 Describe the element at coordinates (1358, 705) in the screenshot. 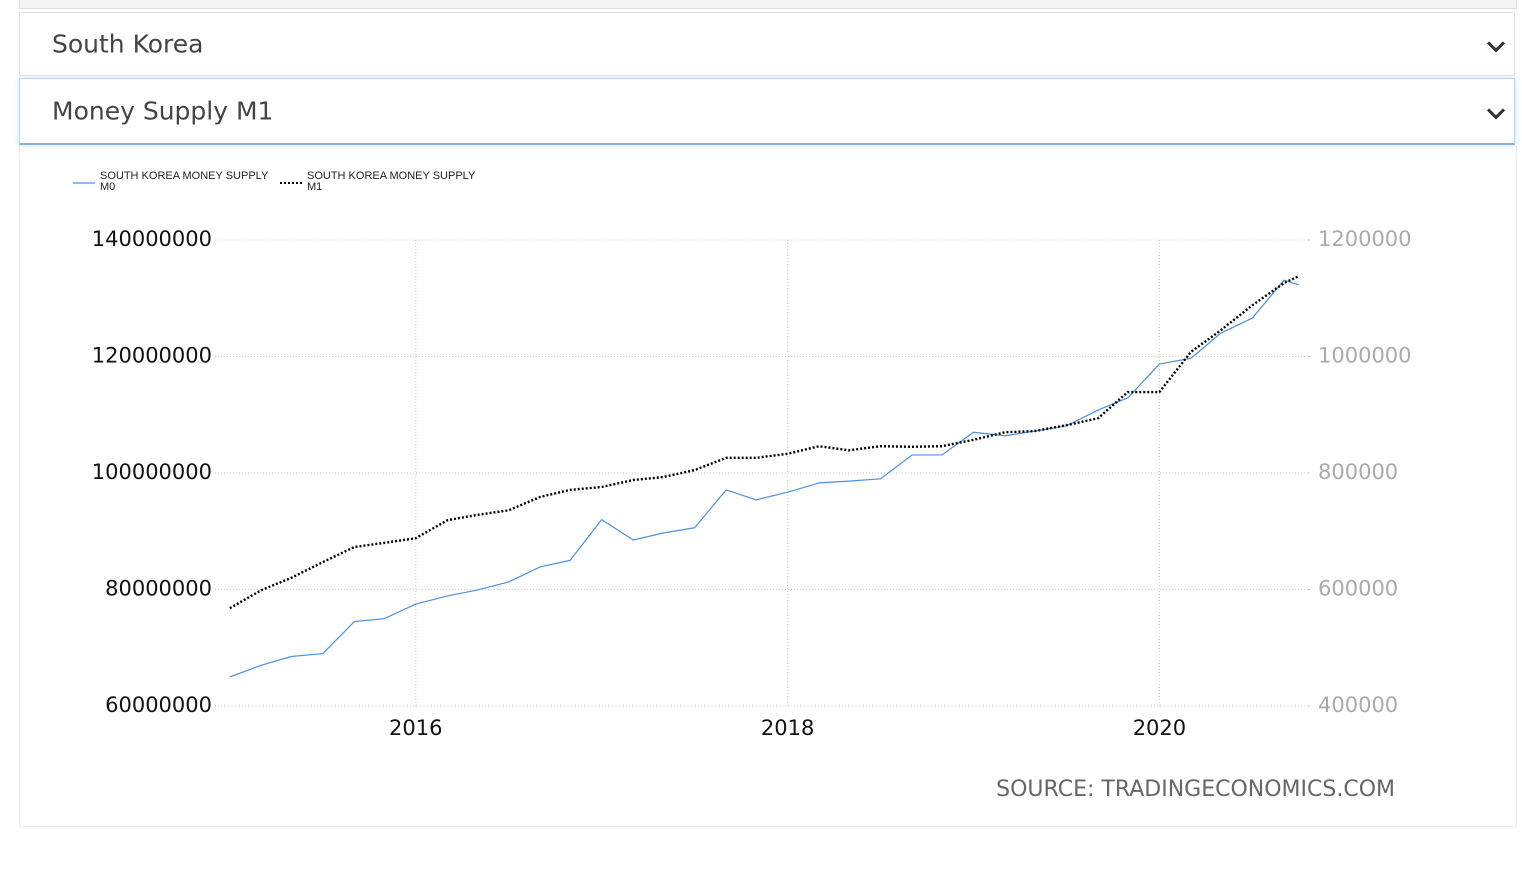

I see `y2-tick-label: 400000` at that location.